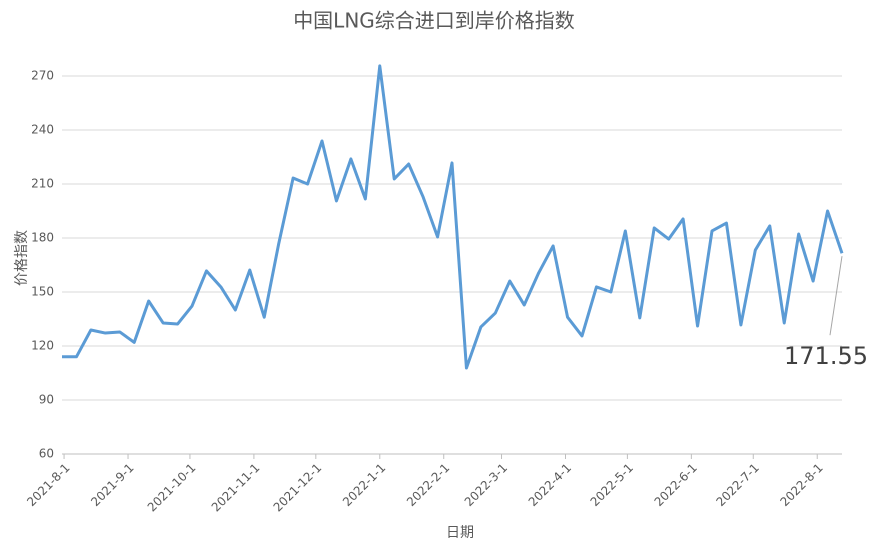 The height and width of the screenshot is (549, 869). I want to click on x-tick-label: 2021-8-1, so click(48, 485).